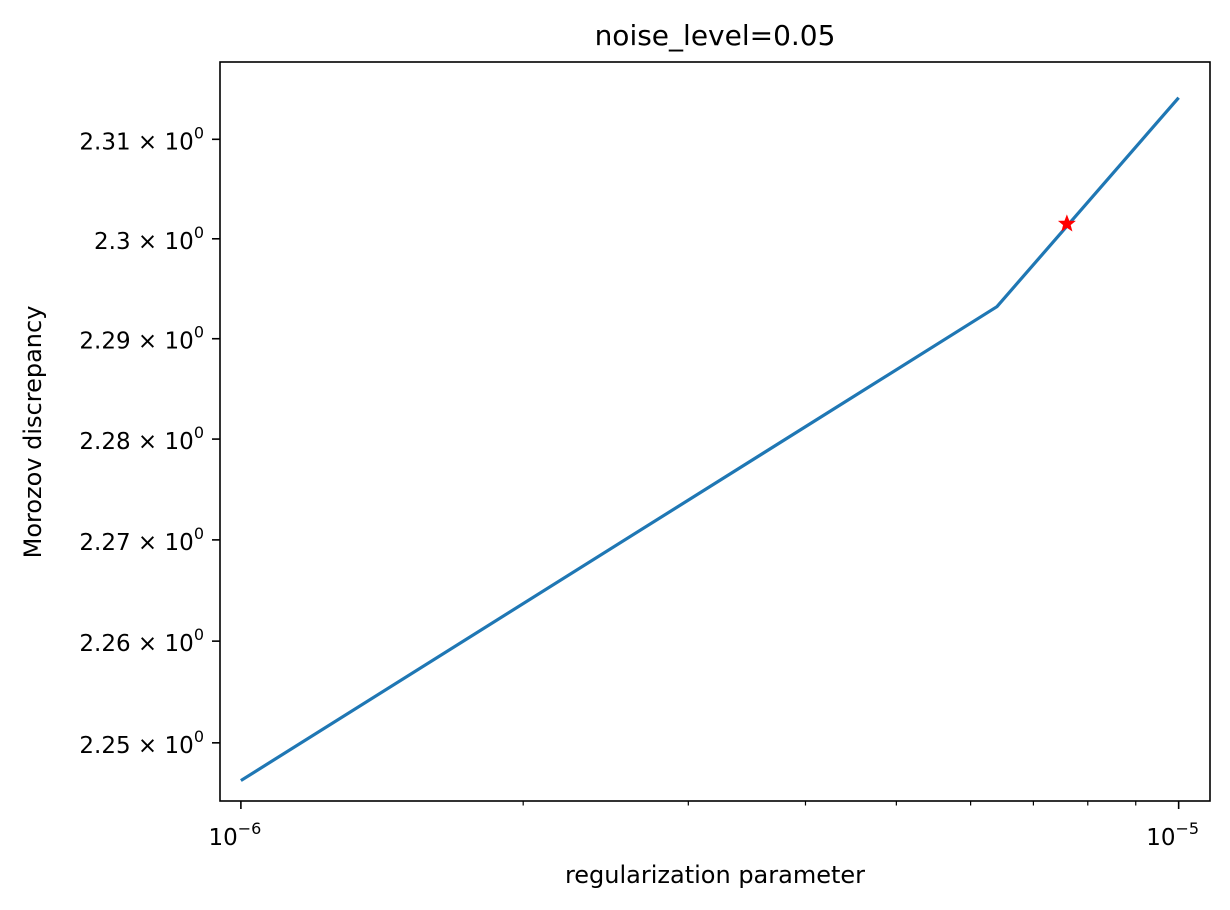 The height and width of the screenshot is (910, 1230). Describe the element at coordinates (149, 239) in the screenshot. I see `y-tick-label-5: 2.3 × 100` at that location.